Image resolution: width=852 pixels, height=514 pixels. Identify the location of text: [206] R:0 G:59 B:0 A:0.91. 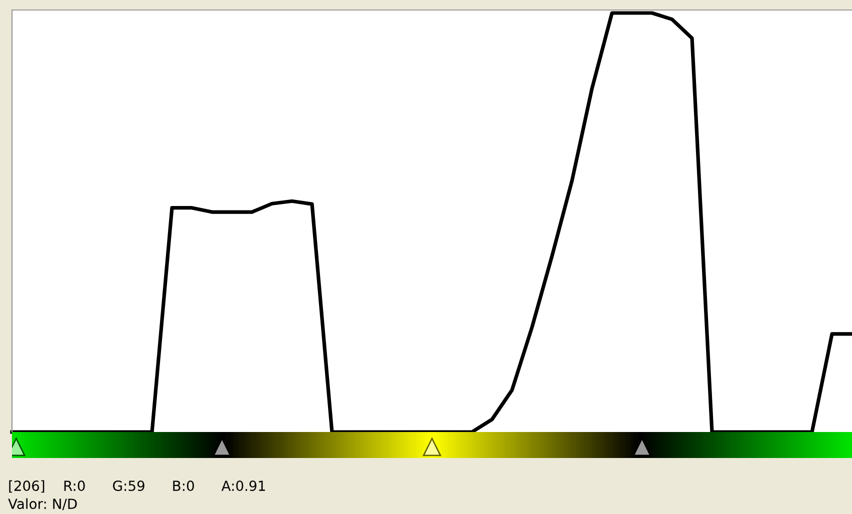
(137, 486).